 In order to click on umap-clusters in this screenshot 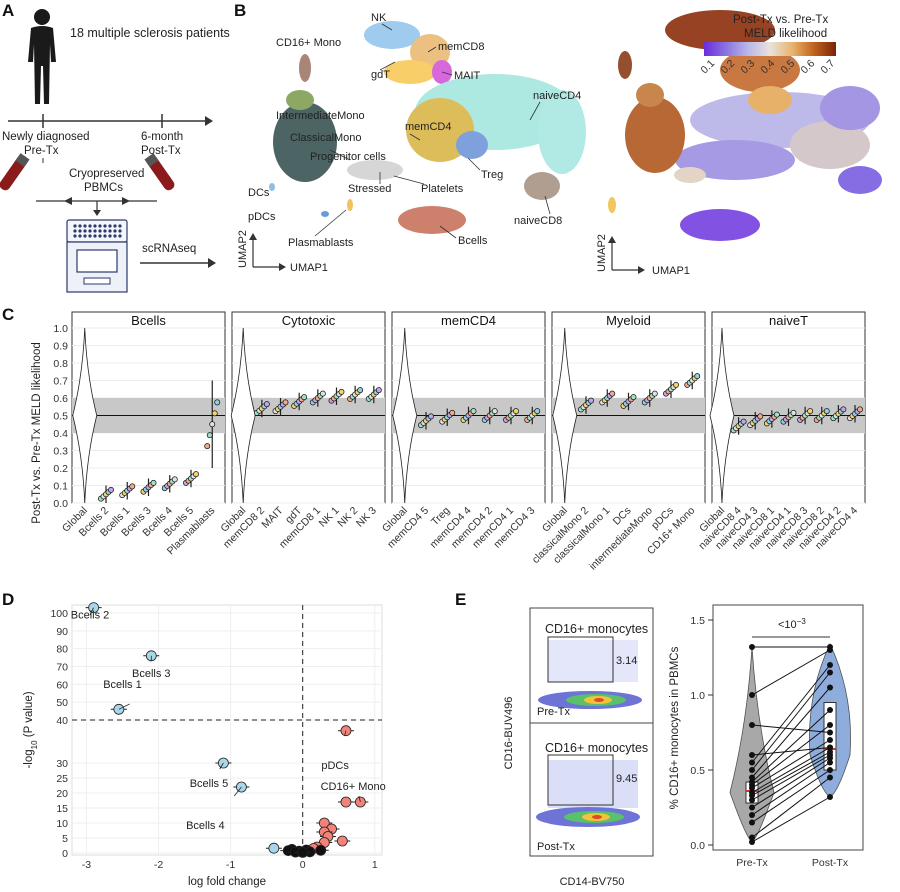, I will do `click(427, 127)`.